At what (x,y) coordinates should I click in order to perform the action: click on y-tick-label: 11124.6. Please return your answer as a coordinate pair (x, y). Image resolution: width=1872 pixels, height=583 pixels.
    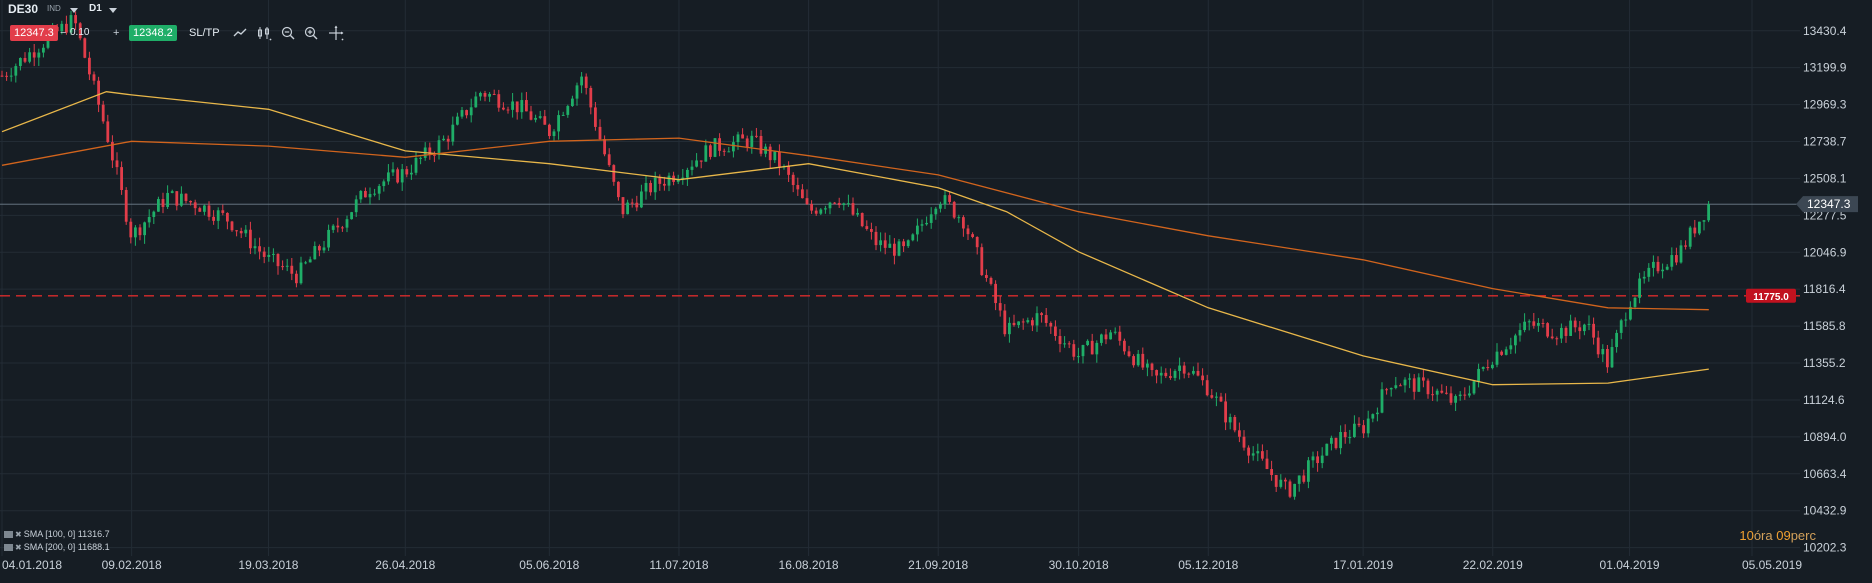
    Looking at the image, I should click on (1824, 400).